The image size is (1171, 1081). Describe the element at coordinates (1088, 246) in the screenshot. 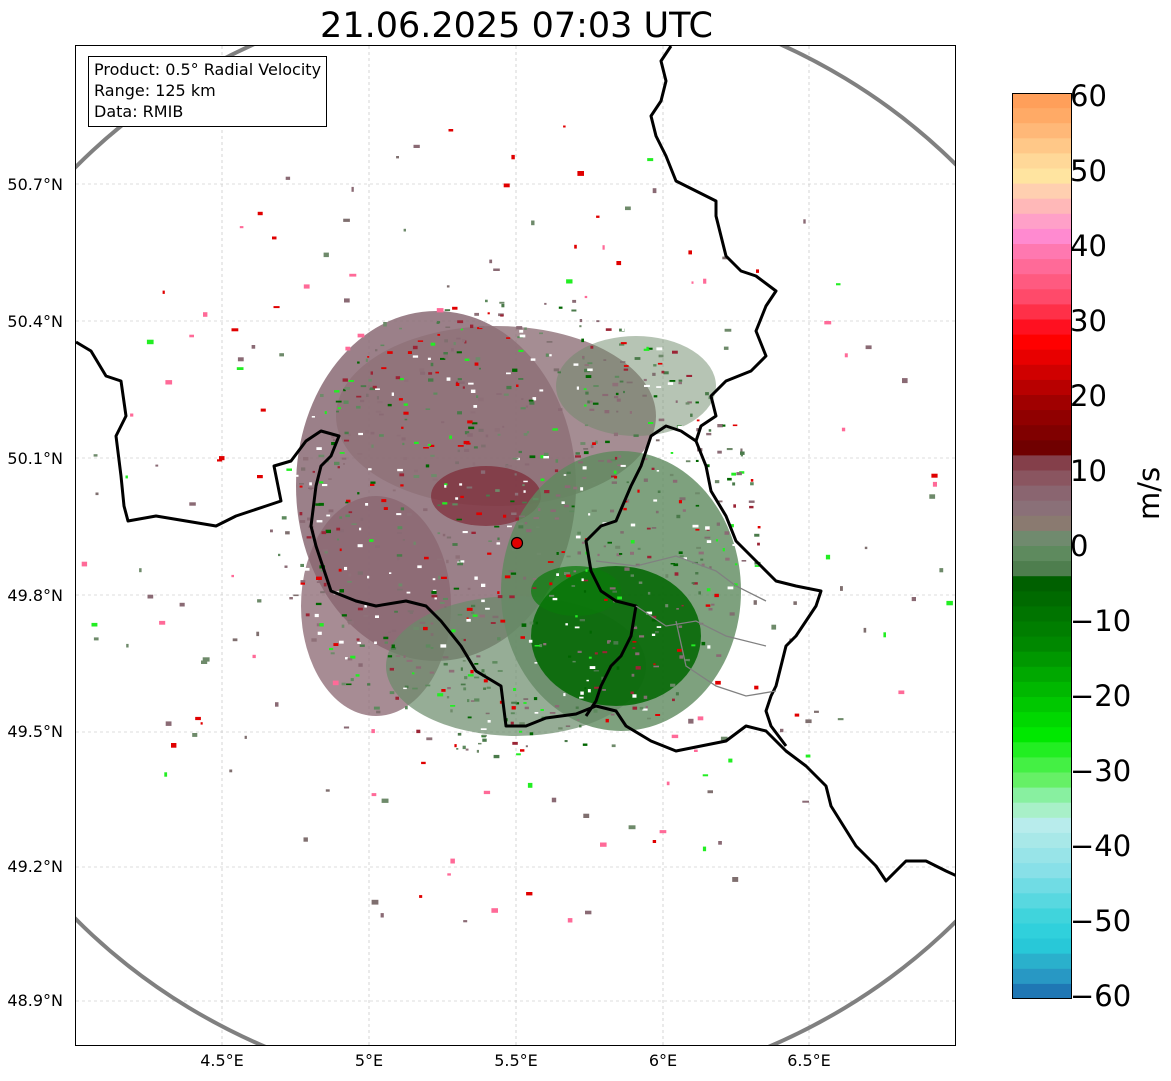

I see `colorbar-tick-label: 40` at that location.